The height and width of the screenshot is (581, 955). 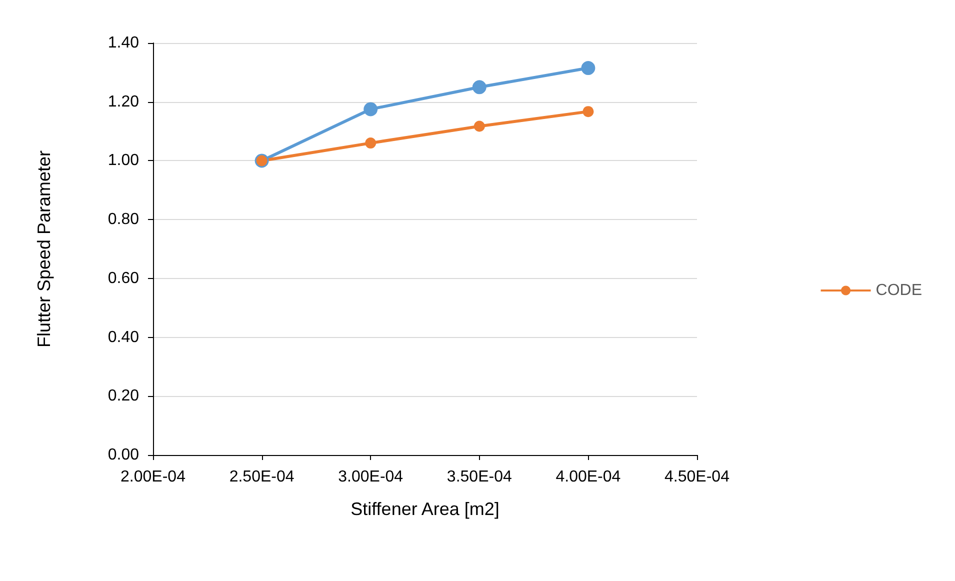 I want to click on y-tick-label: 0.20, so click(x=124, y=396).